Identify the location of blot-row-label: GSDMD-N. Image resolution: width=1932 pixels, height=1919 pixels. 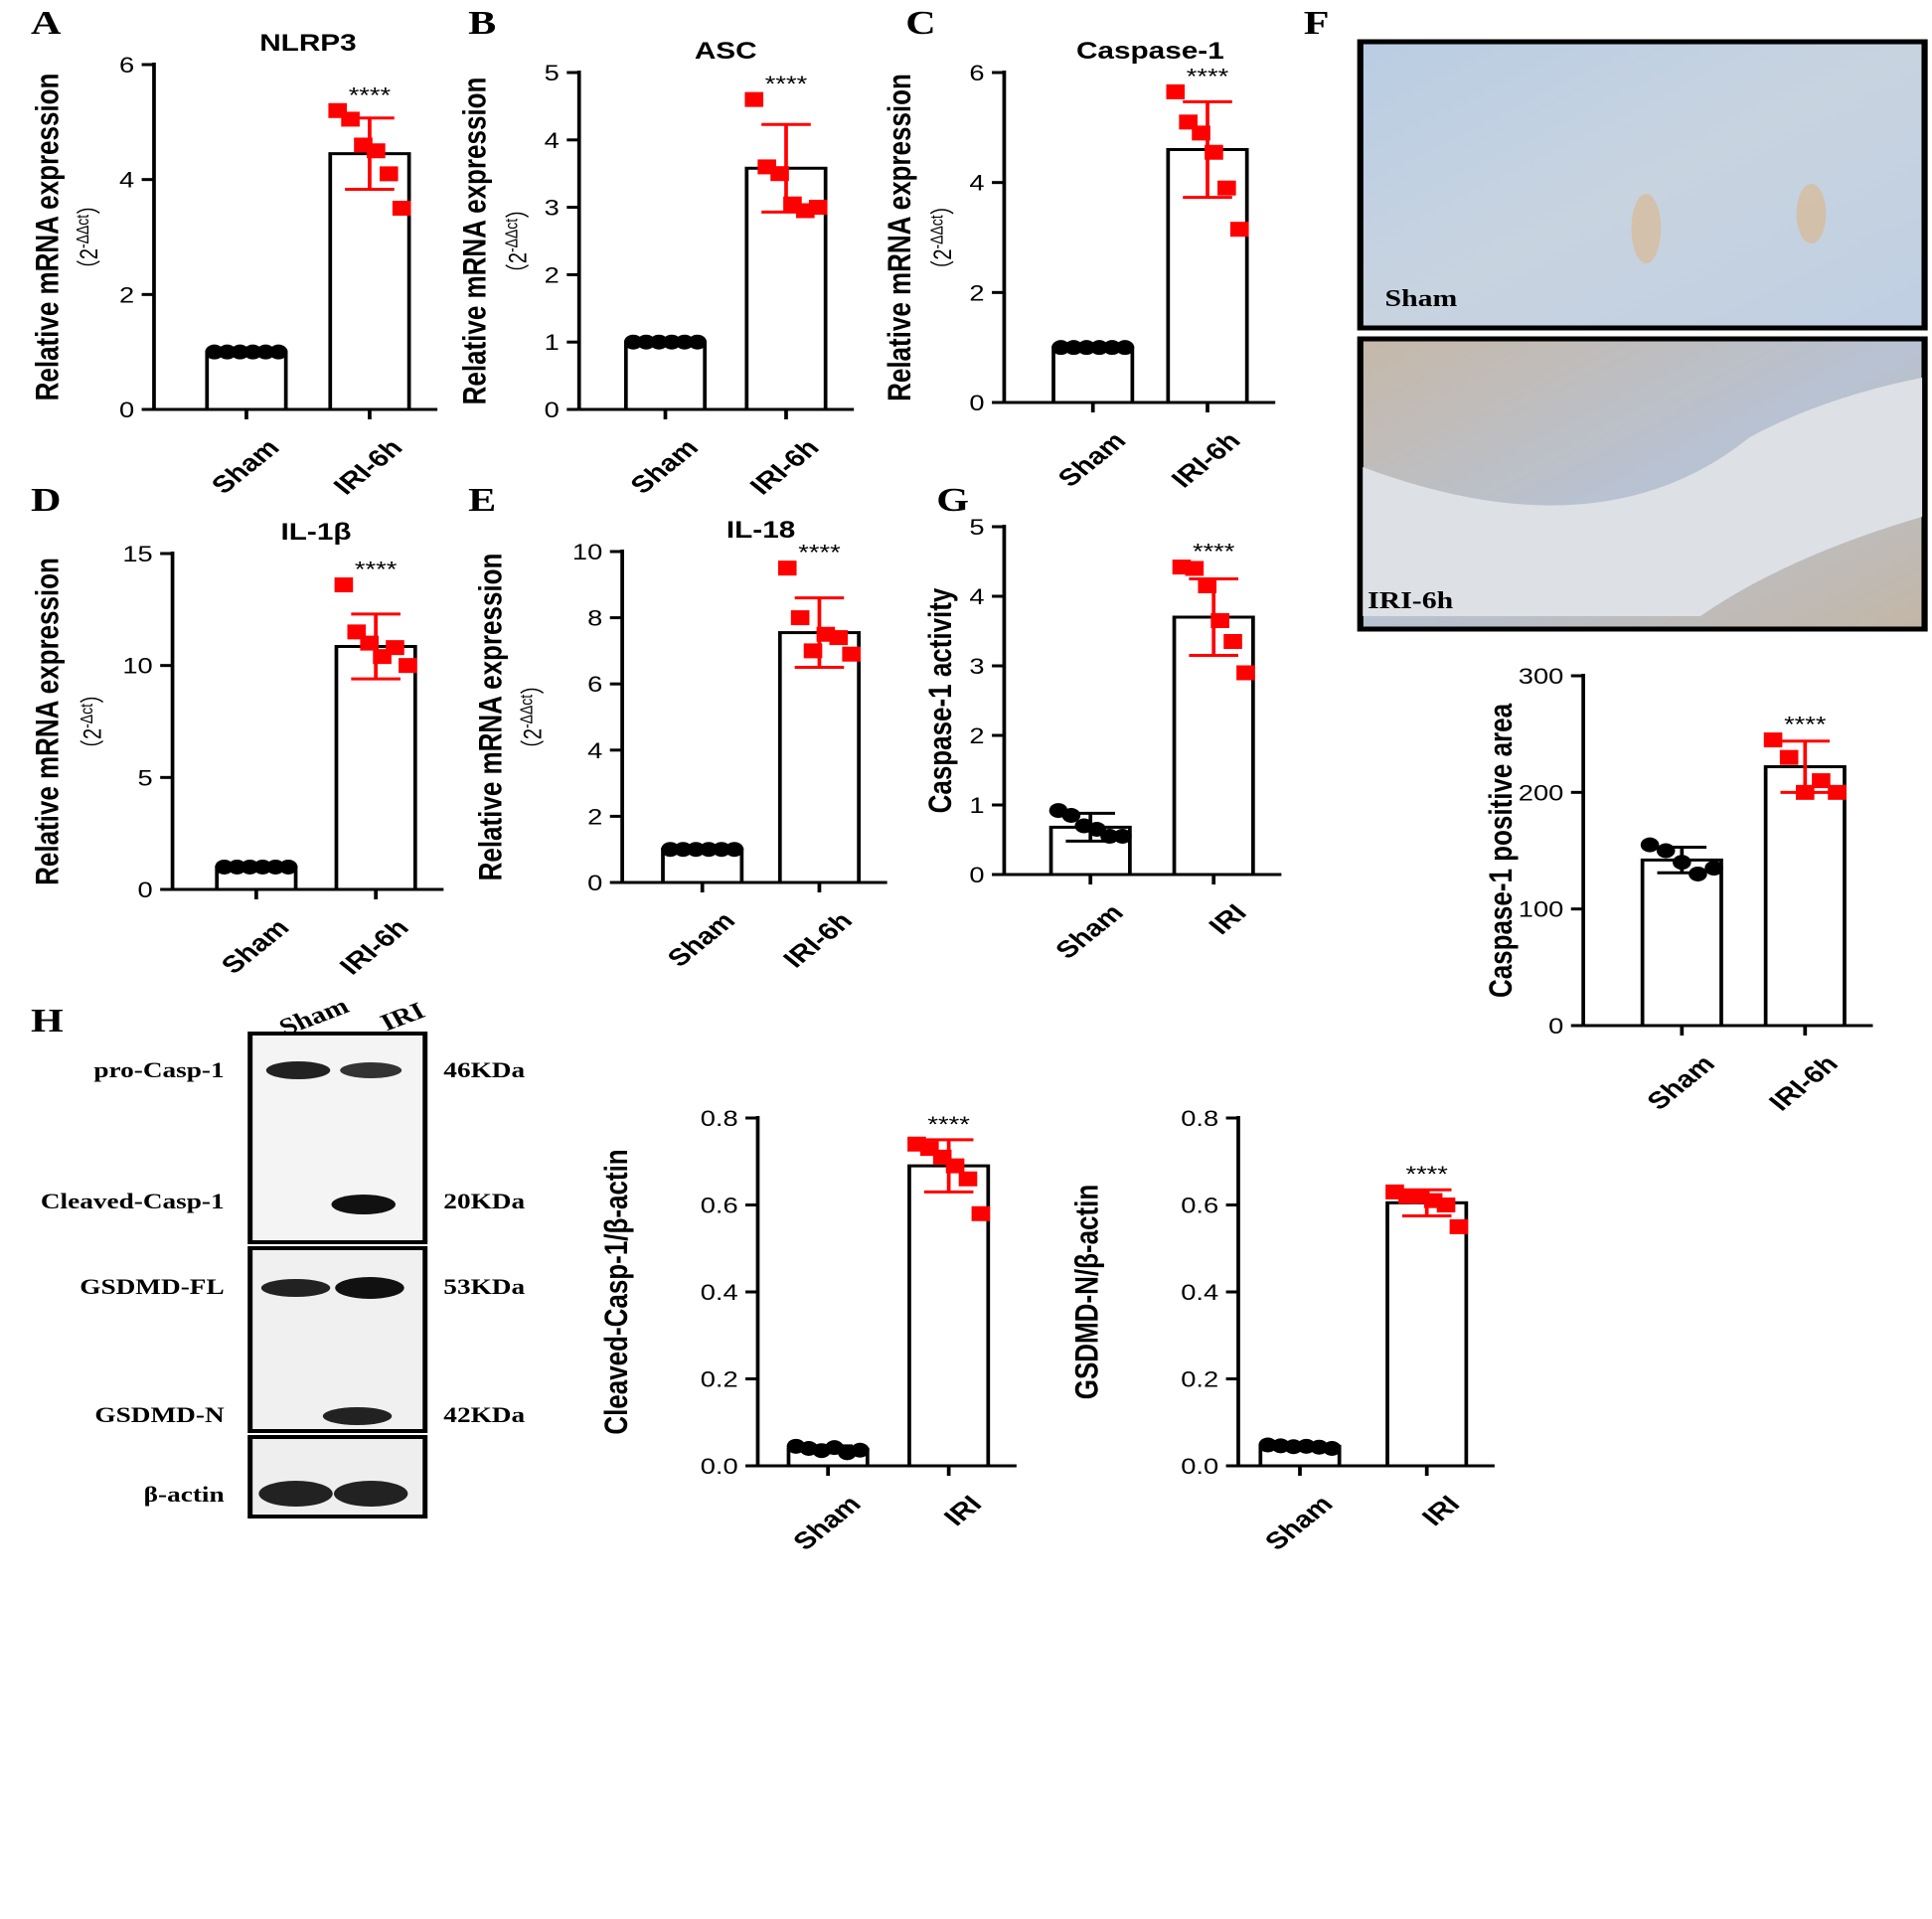
(159, 1415).